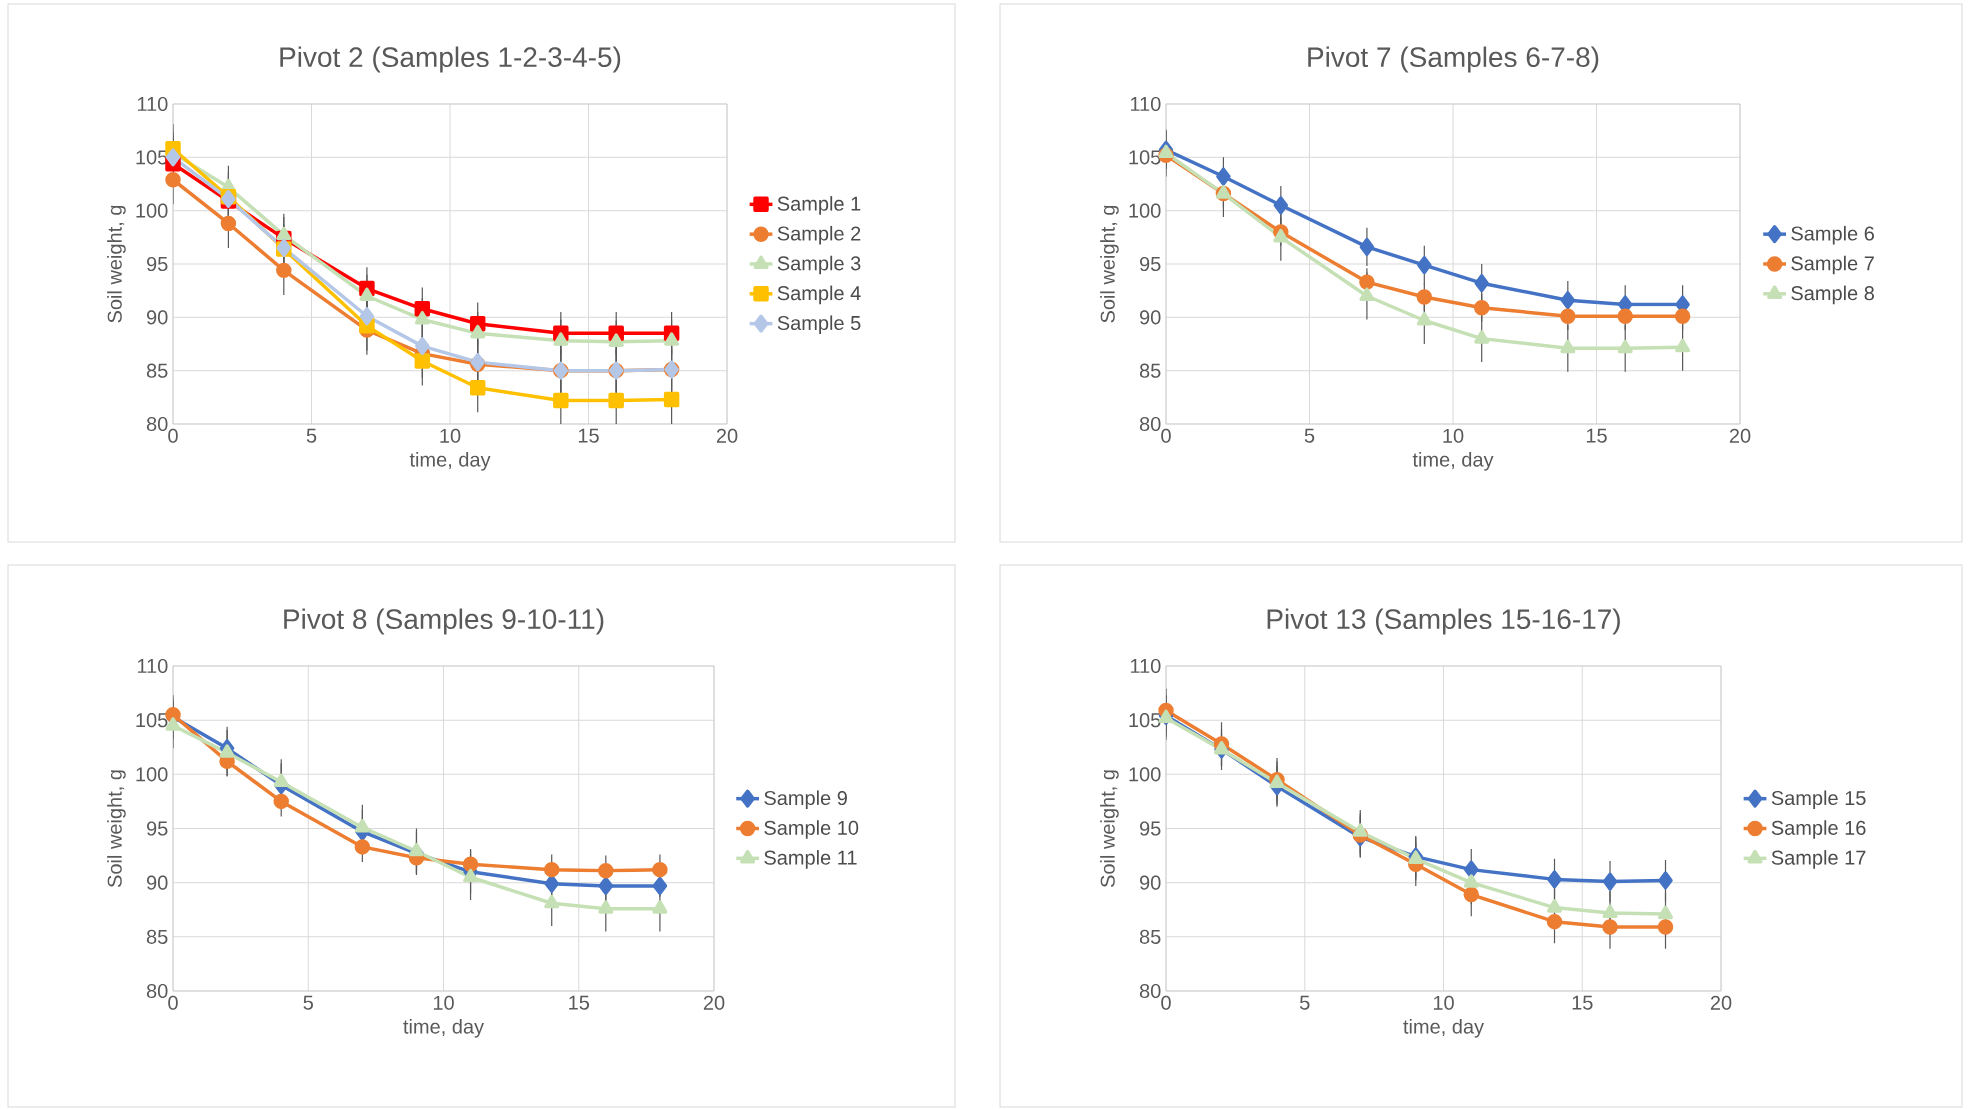  I want to click on chart-title: Pivot 13 (Samples 15-16-17), so click(1443, 621).